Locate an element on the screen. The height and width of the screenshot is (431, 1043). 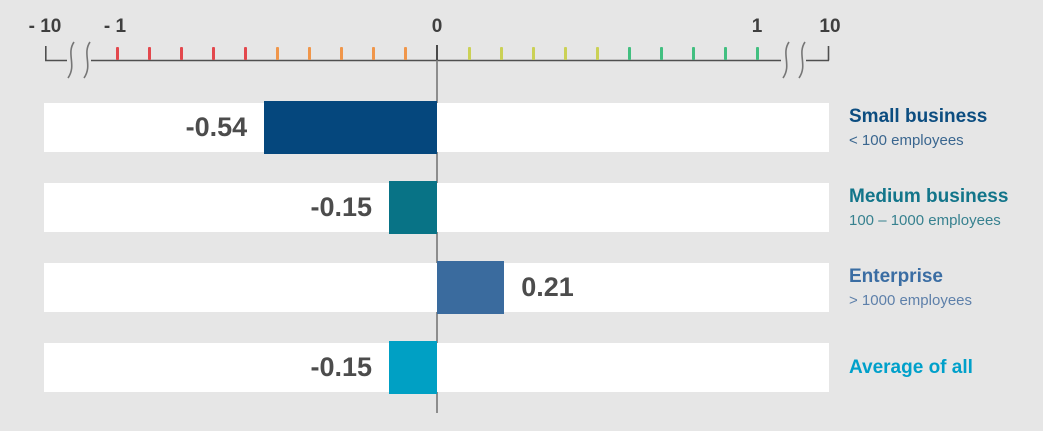
category-subtitle: < 100 employees is located at coordinates (906, 140).